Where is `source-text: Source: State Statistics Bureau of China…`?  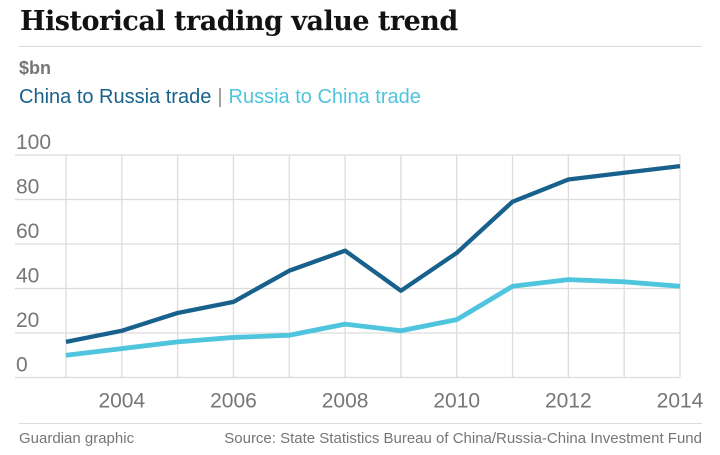
source-text: Source: State Statistics Bureau of China… is located at coordinates (463, 438).